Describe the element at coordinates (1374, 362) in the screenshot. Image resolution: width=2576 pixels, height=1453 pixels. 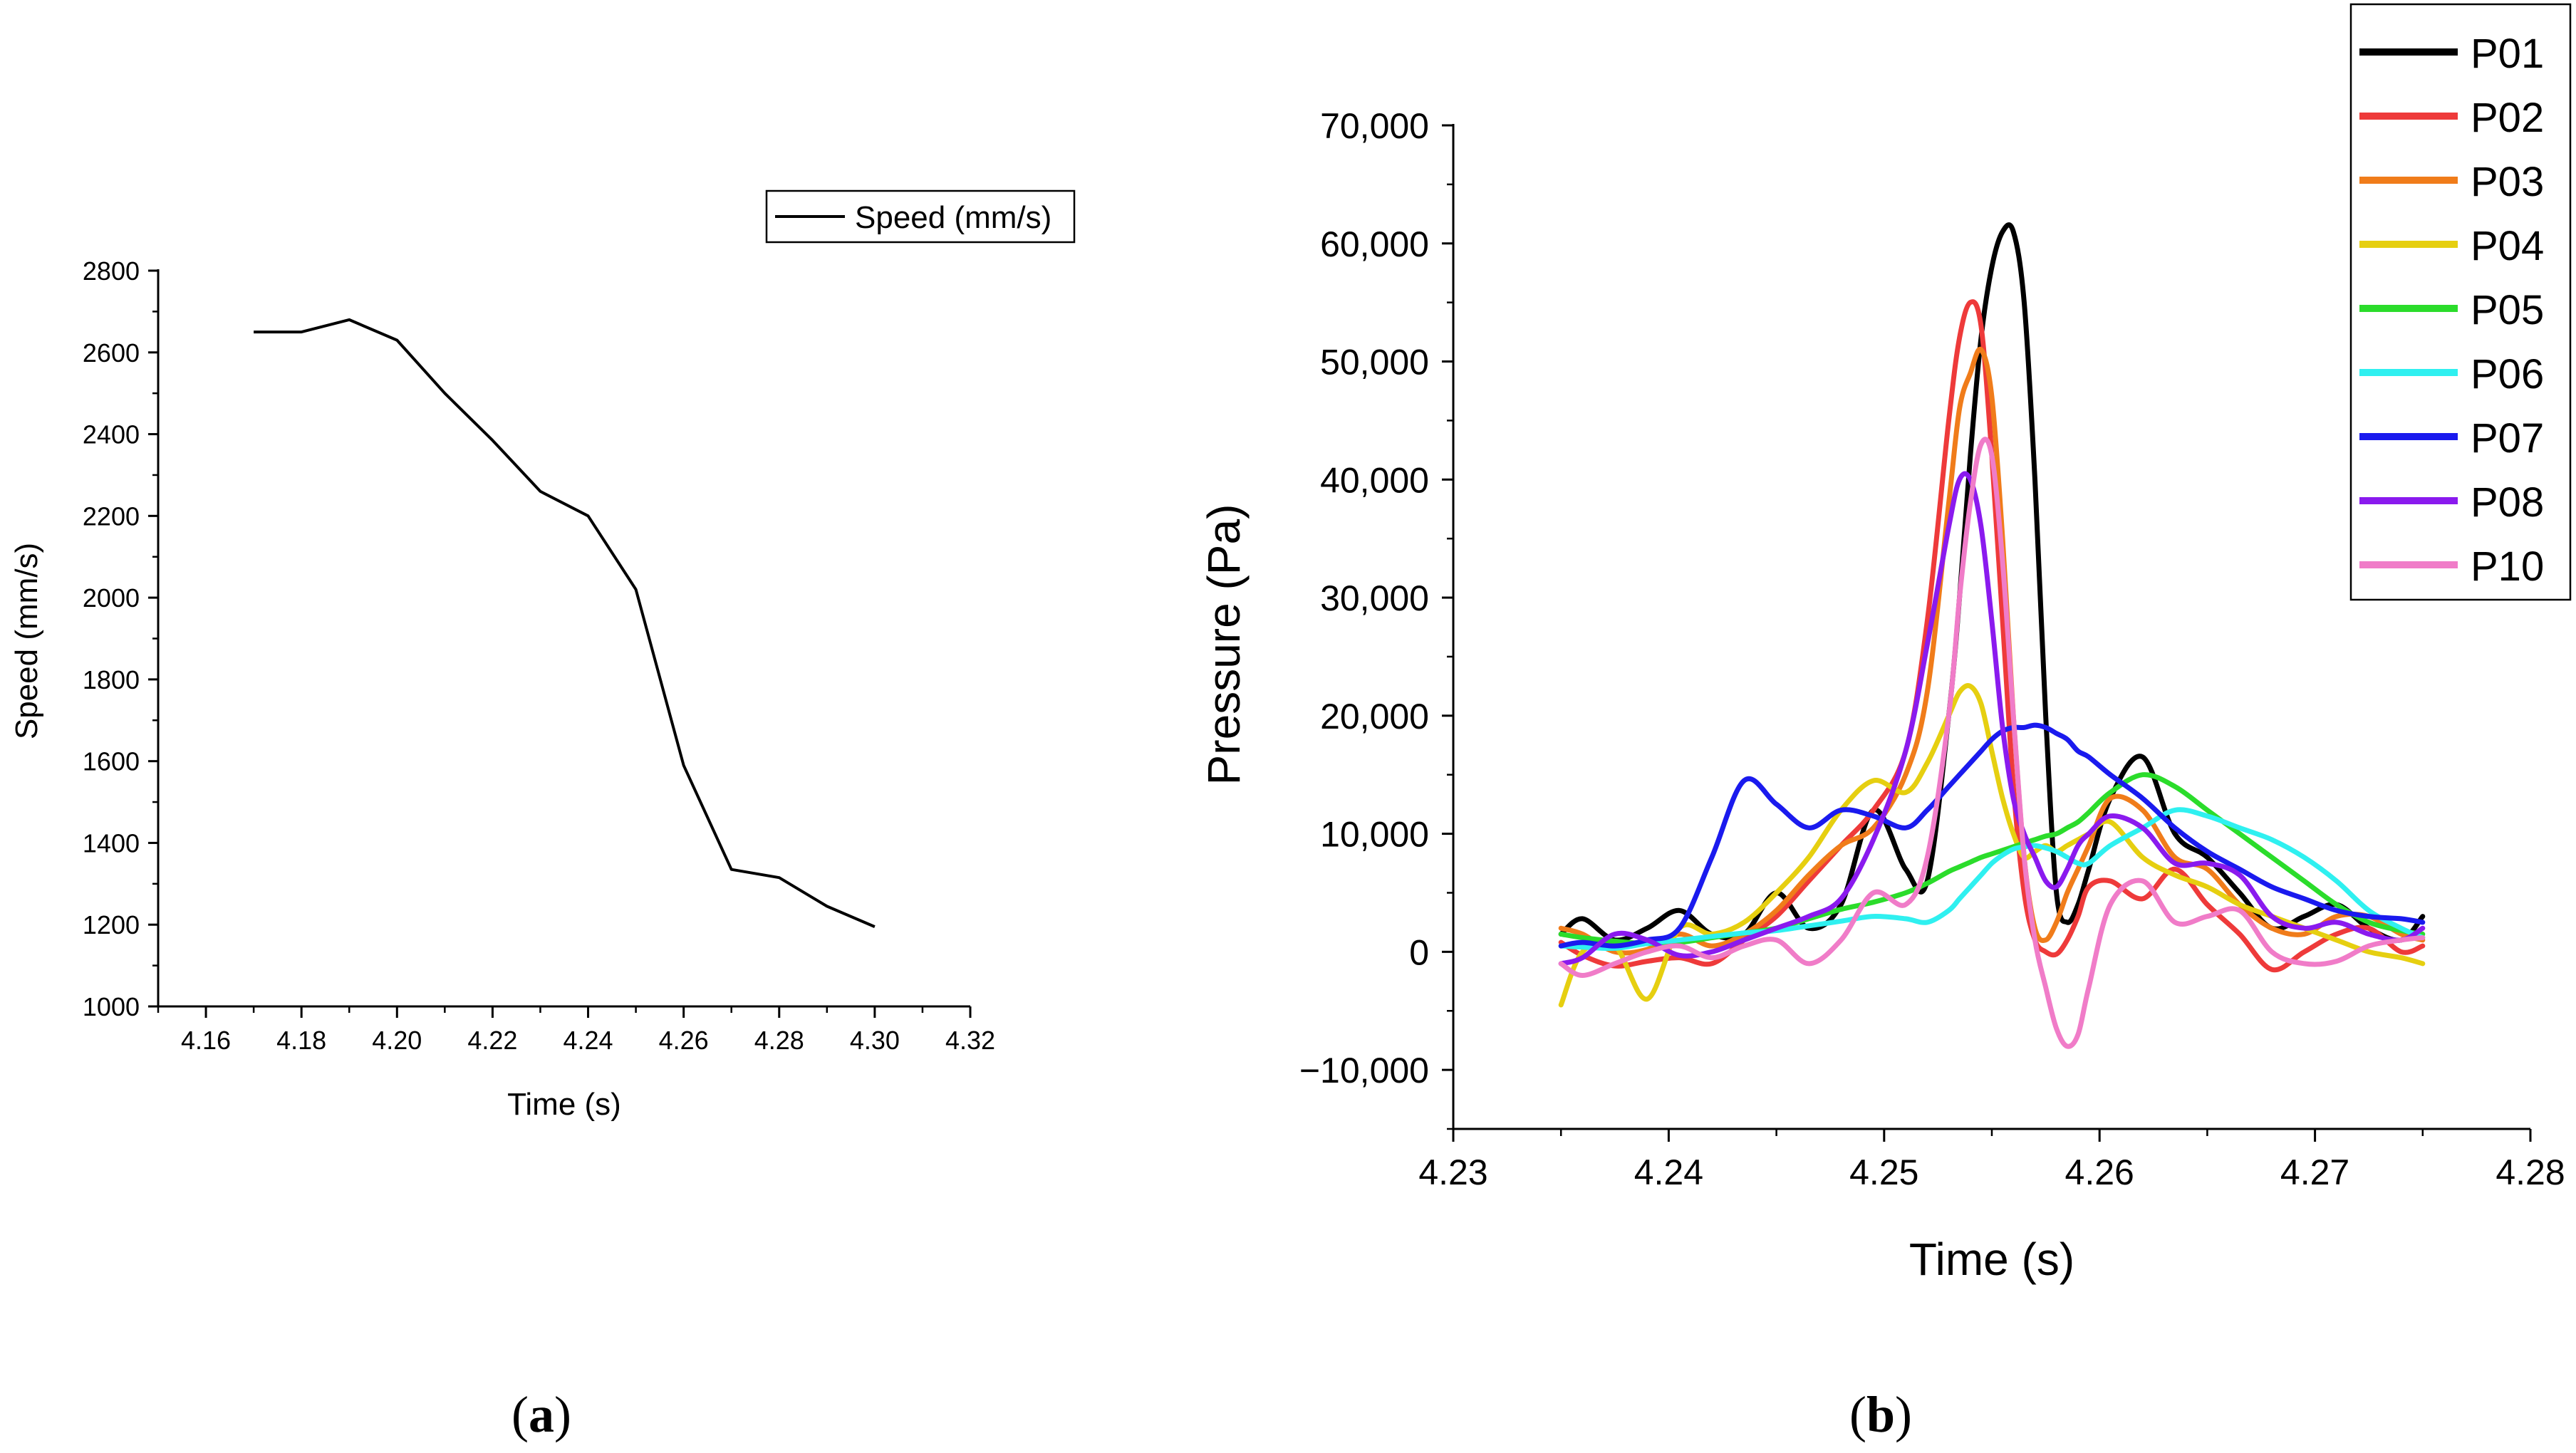
I see `pressure-y-tick-label: 50,000` at that location.